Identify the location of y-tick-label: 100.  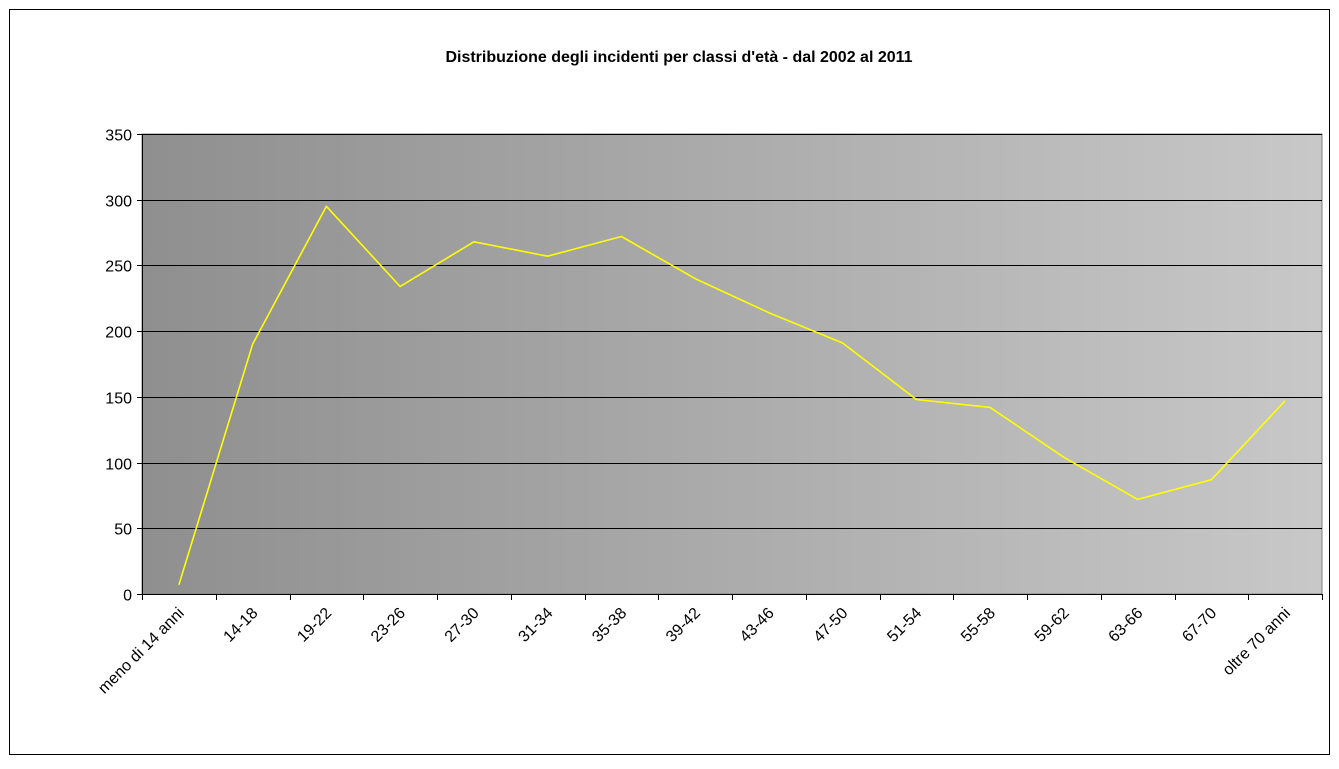
(118, 465).